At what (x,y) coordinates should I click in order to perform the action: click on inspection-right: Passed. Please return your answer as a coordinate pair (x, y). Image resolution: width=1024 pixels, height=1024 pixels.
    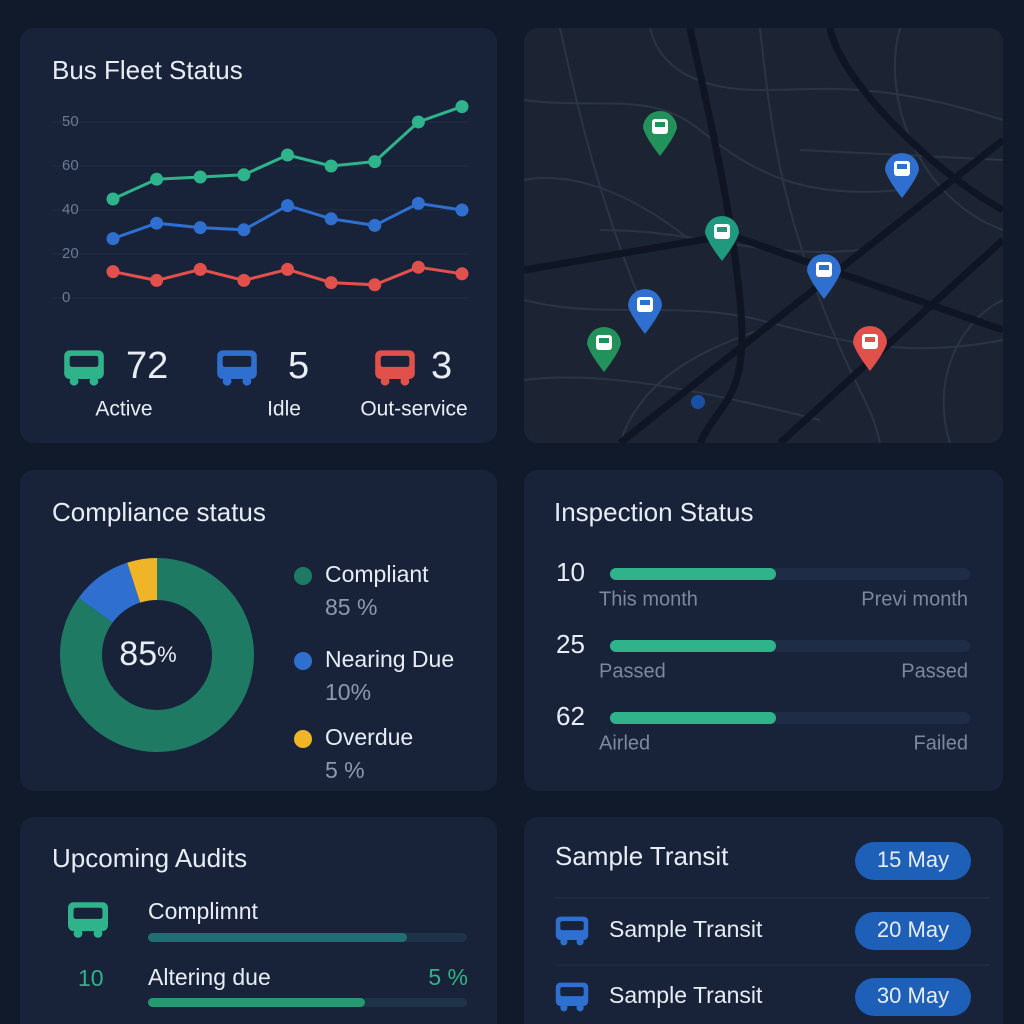
    Looking at the image, I should click on (934, 671).